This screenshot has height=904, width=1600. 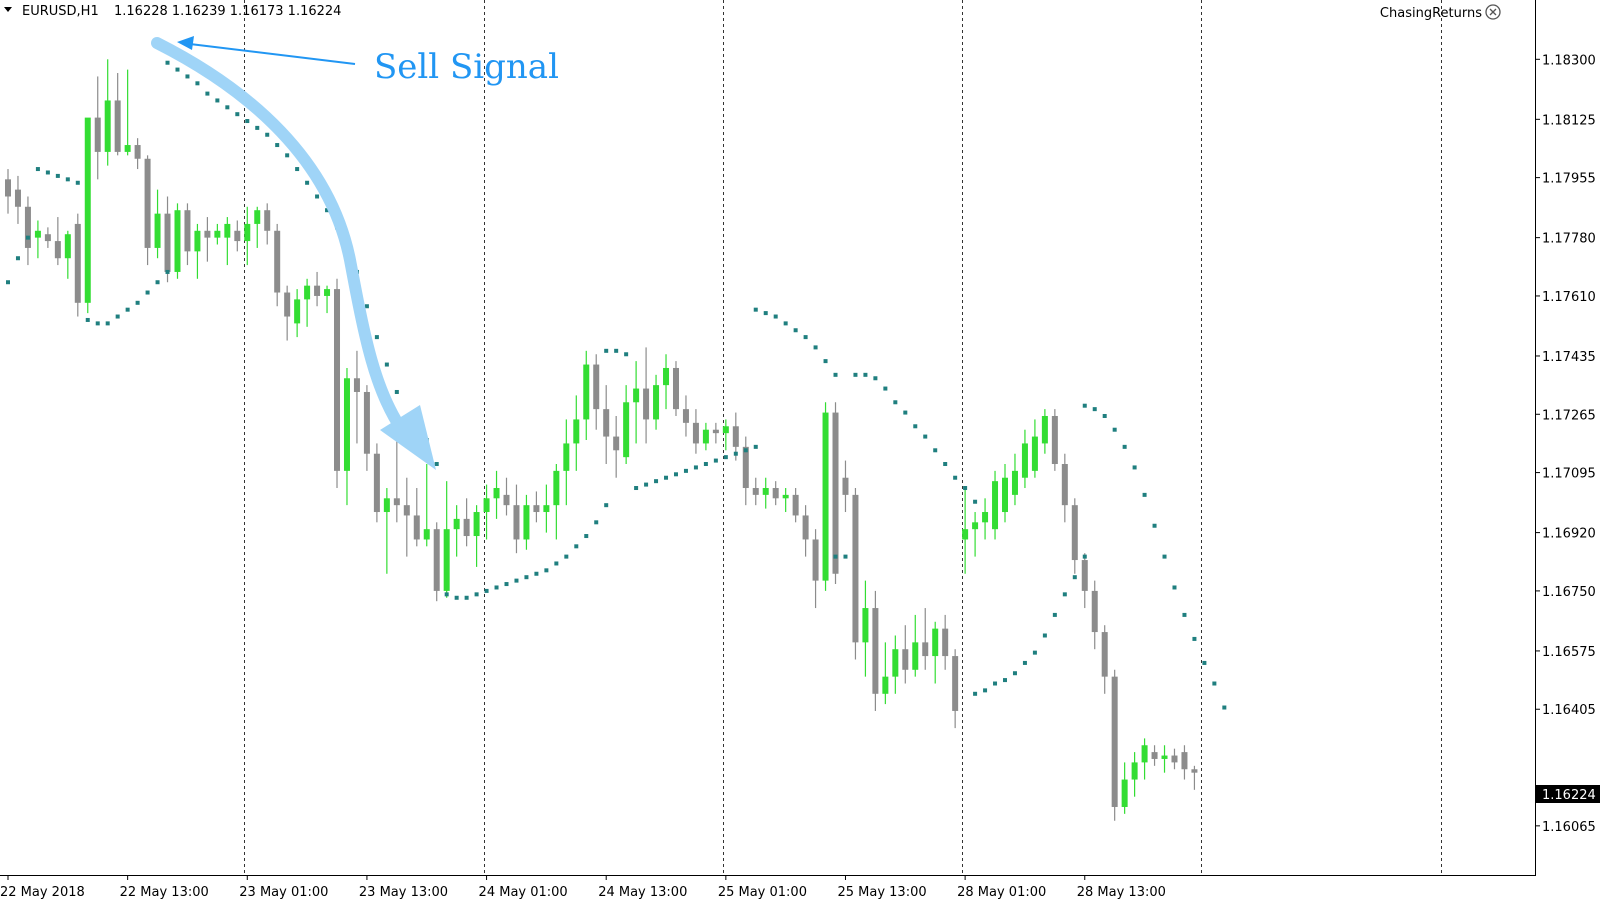 I want to click on price-tick-label-1: 1.18125, so click(x=1569, y=120).